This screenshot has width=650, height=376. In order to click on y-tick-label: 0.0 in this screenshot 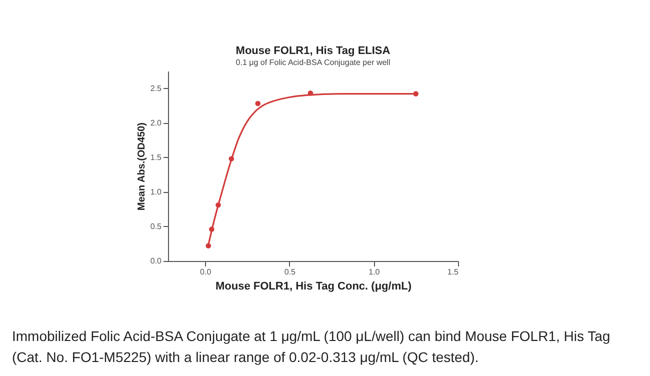, I will do `click(156, 261)`.